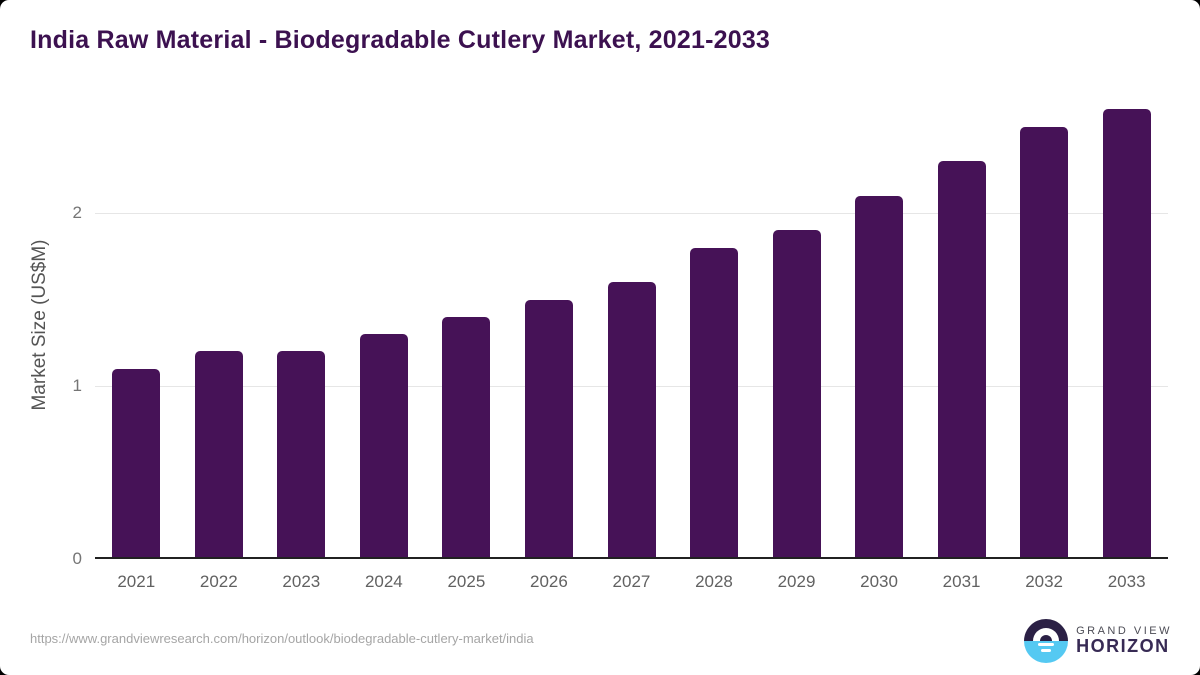  Describe the element at coordinates (631, 420) in the screenshot. I see `bar-2027` at that location.